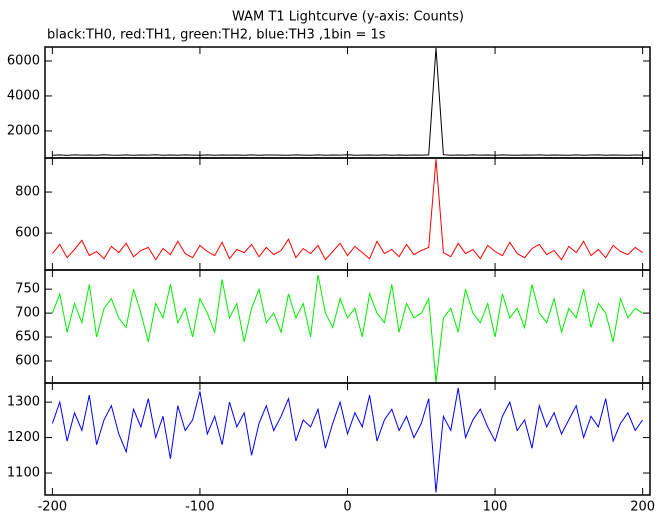 The image size is (669, 515). What do you see at coordinates (347, 507) in the screenshot?
I see `x-tick-label: 0` at bounding box center [347, 507].